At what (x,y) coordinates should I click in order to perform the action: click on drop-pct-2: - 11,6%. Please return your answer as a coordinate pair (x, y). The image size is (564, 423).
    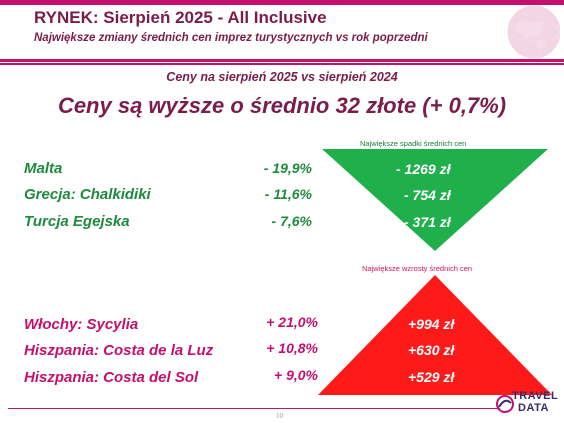
    Looking at the image, I should click on (288, 194).